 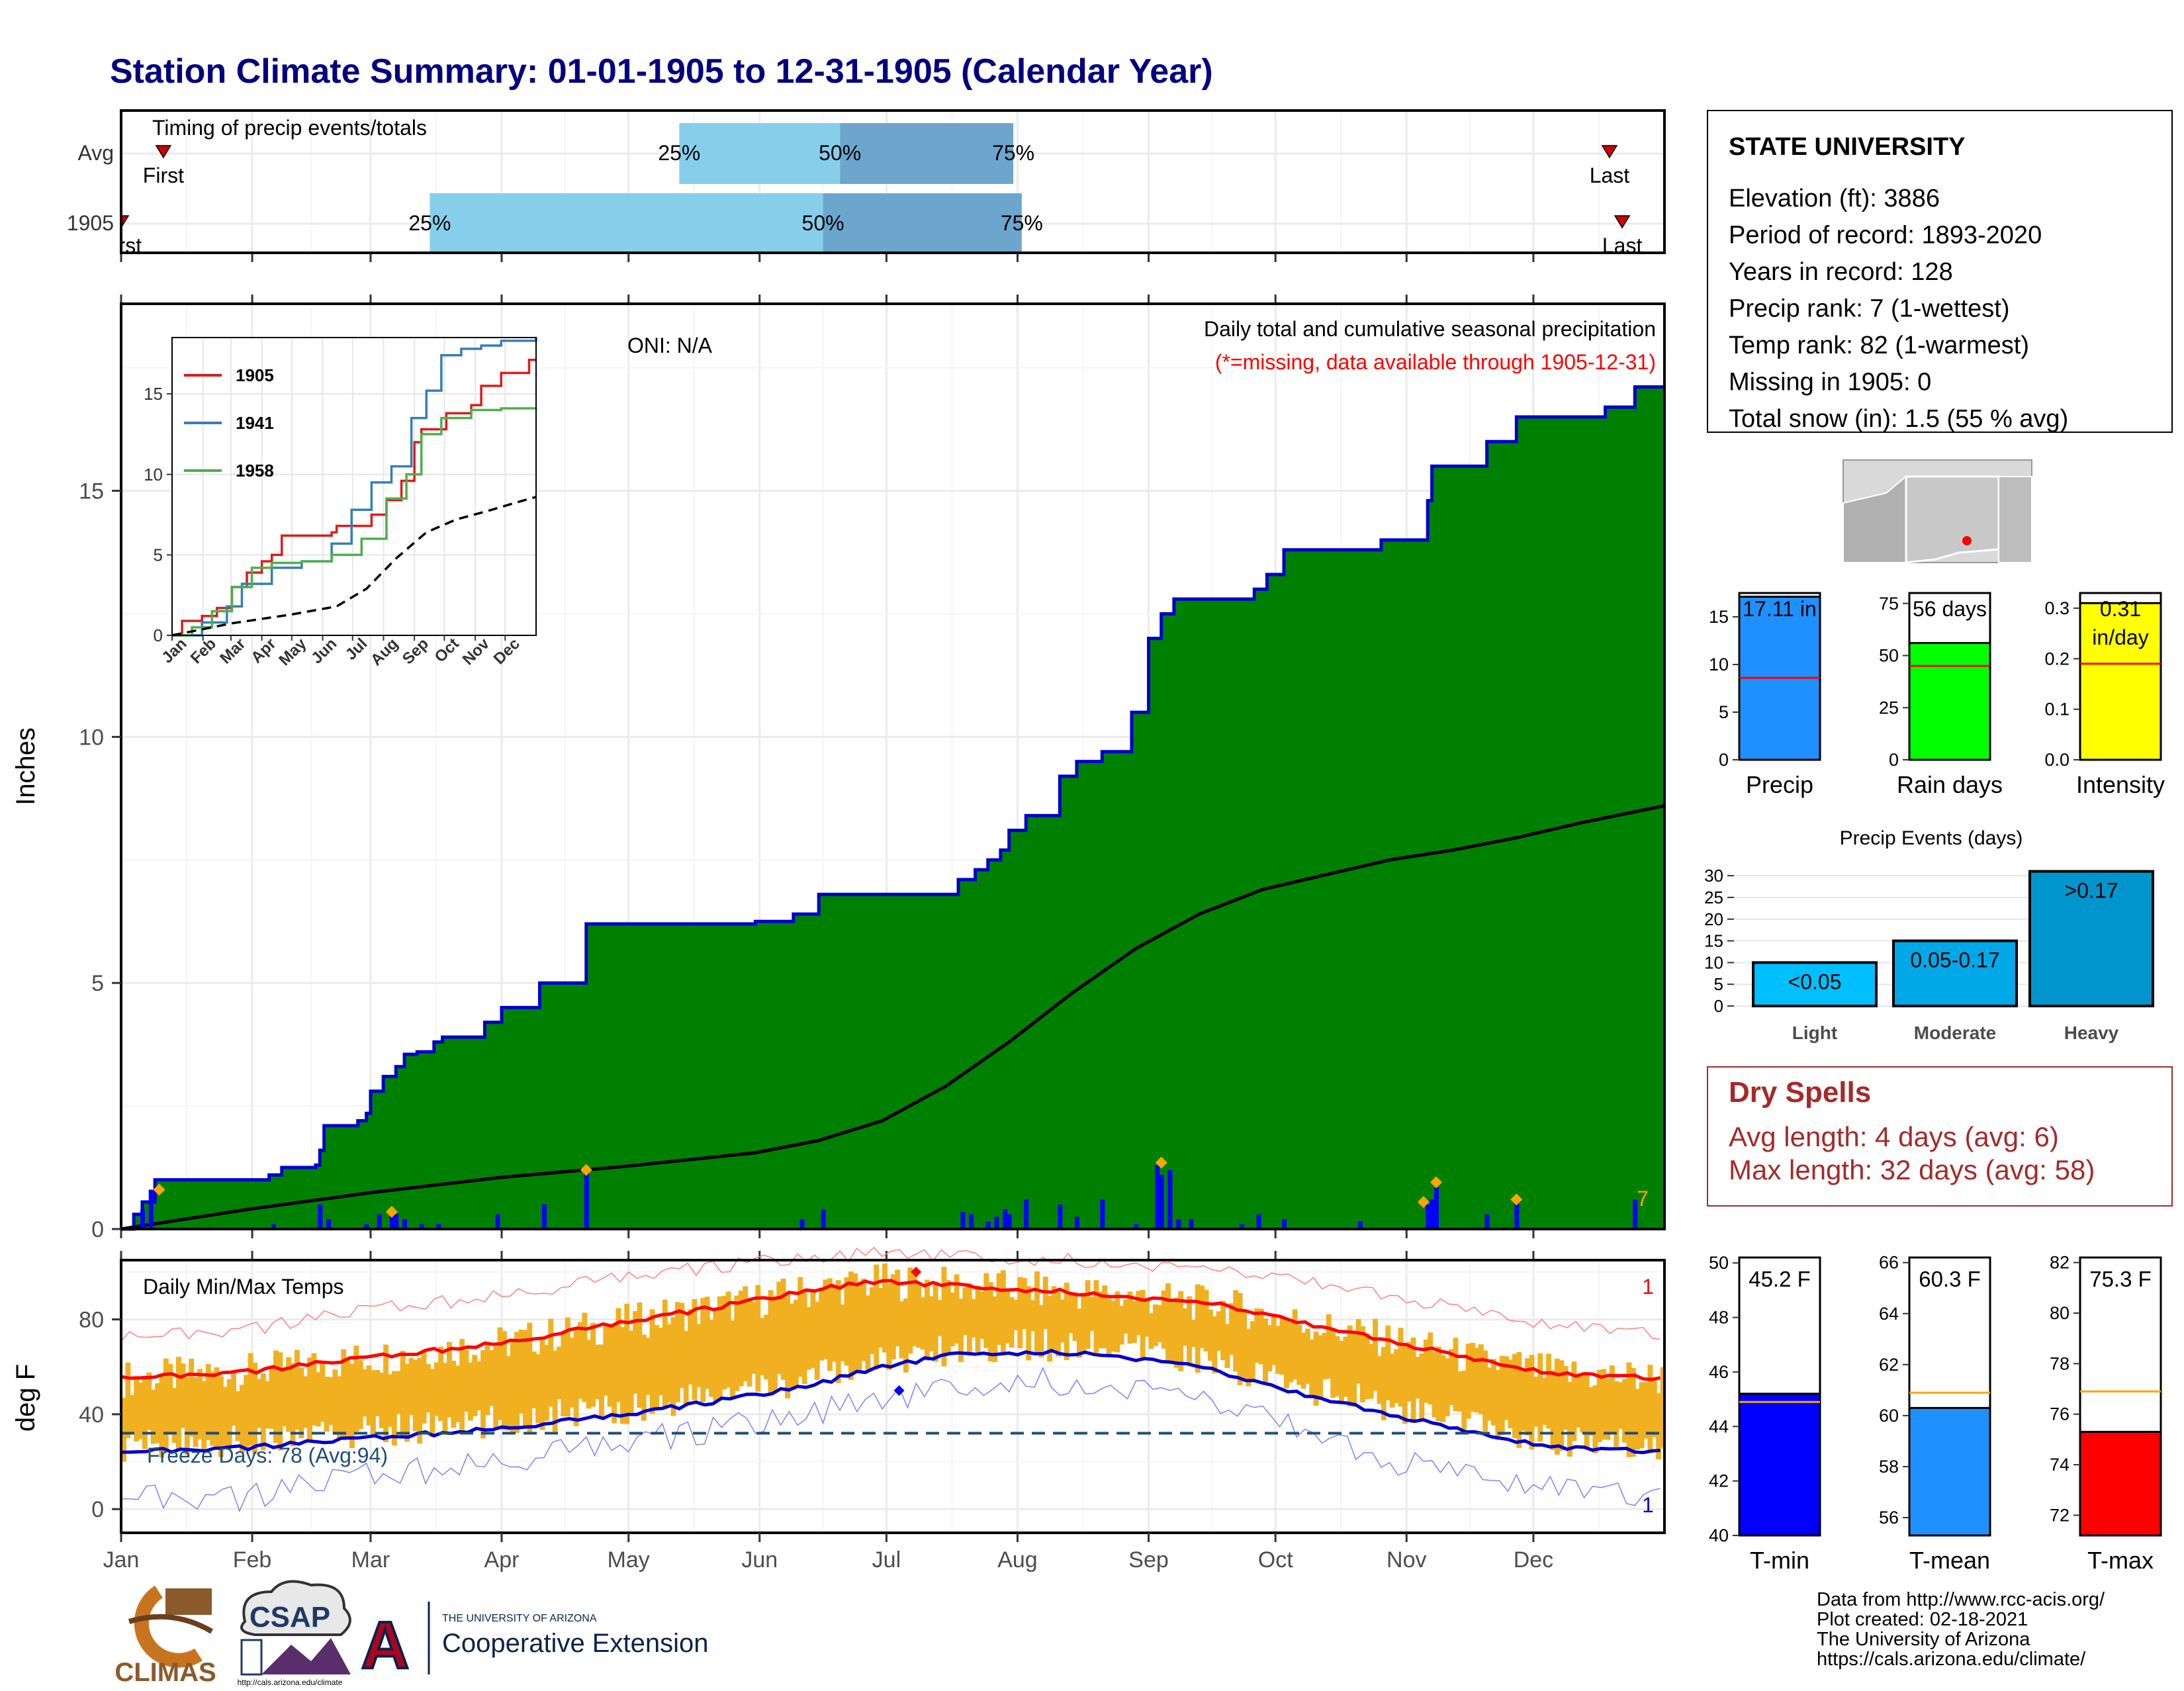 I want to click on temperature-summary-label: T-min, so click(x=1780, y=1561).